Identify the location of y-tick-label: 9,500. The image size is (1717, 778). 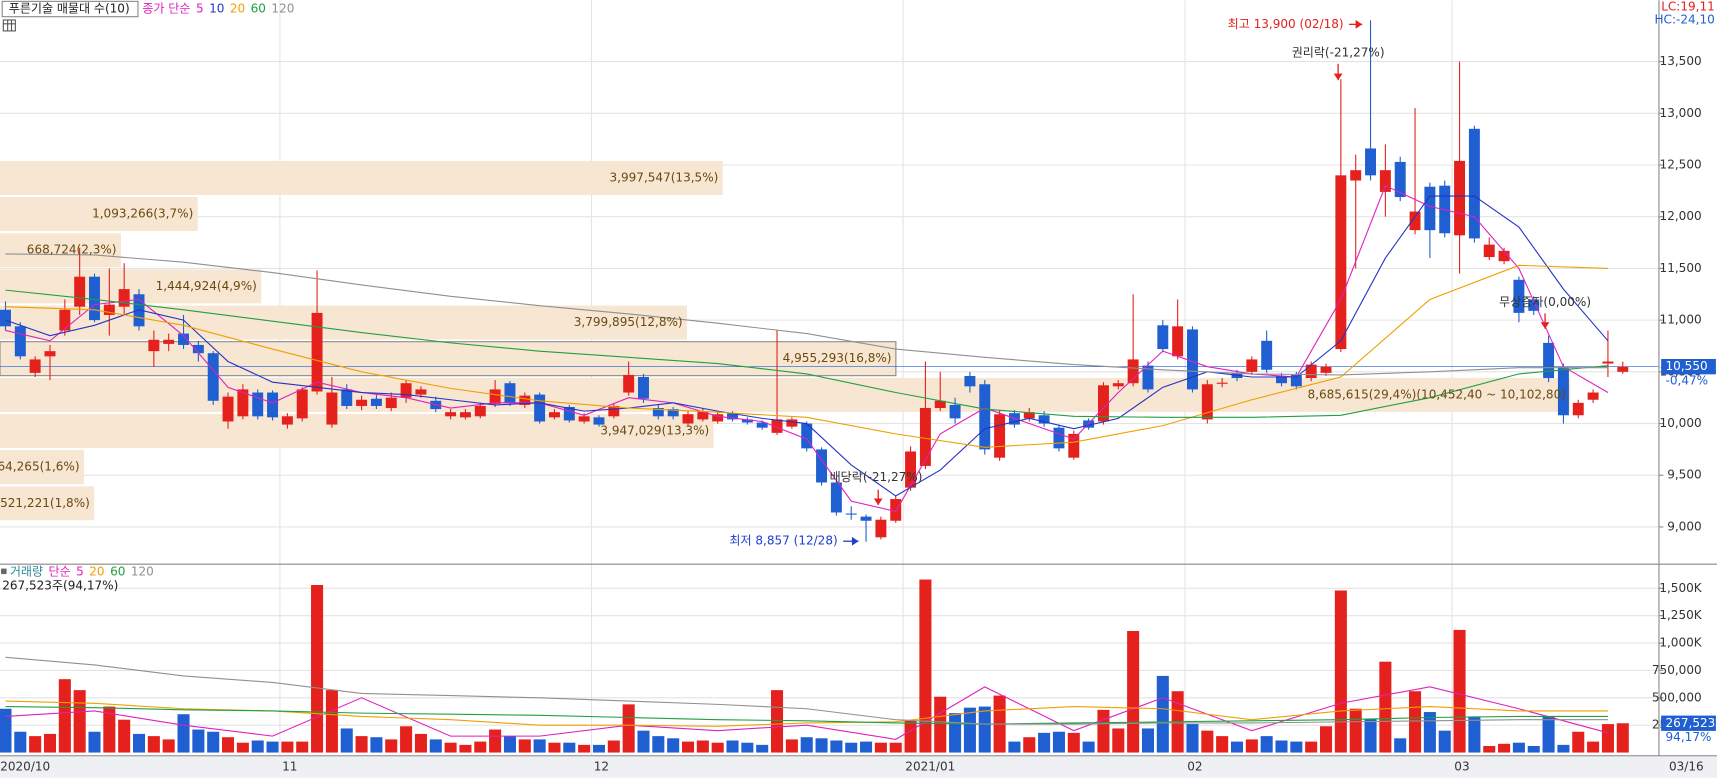
(1684, 475).